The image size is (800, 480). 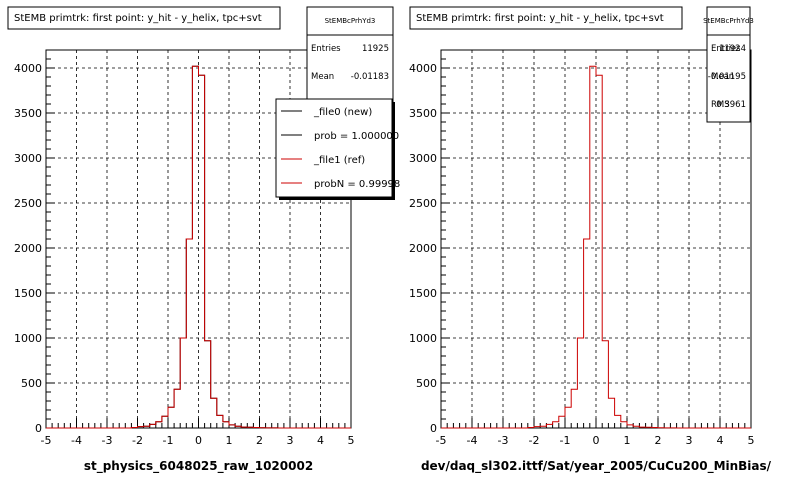 What do you see at coordinates (334, 148) in the screenshot?
I see `legend-frame` at bounding box center [334, 148].